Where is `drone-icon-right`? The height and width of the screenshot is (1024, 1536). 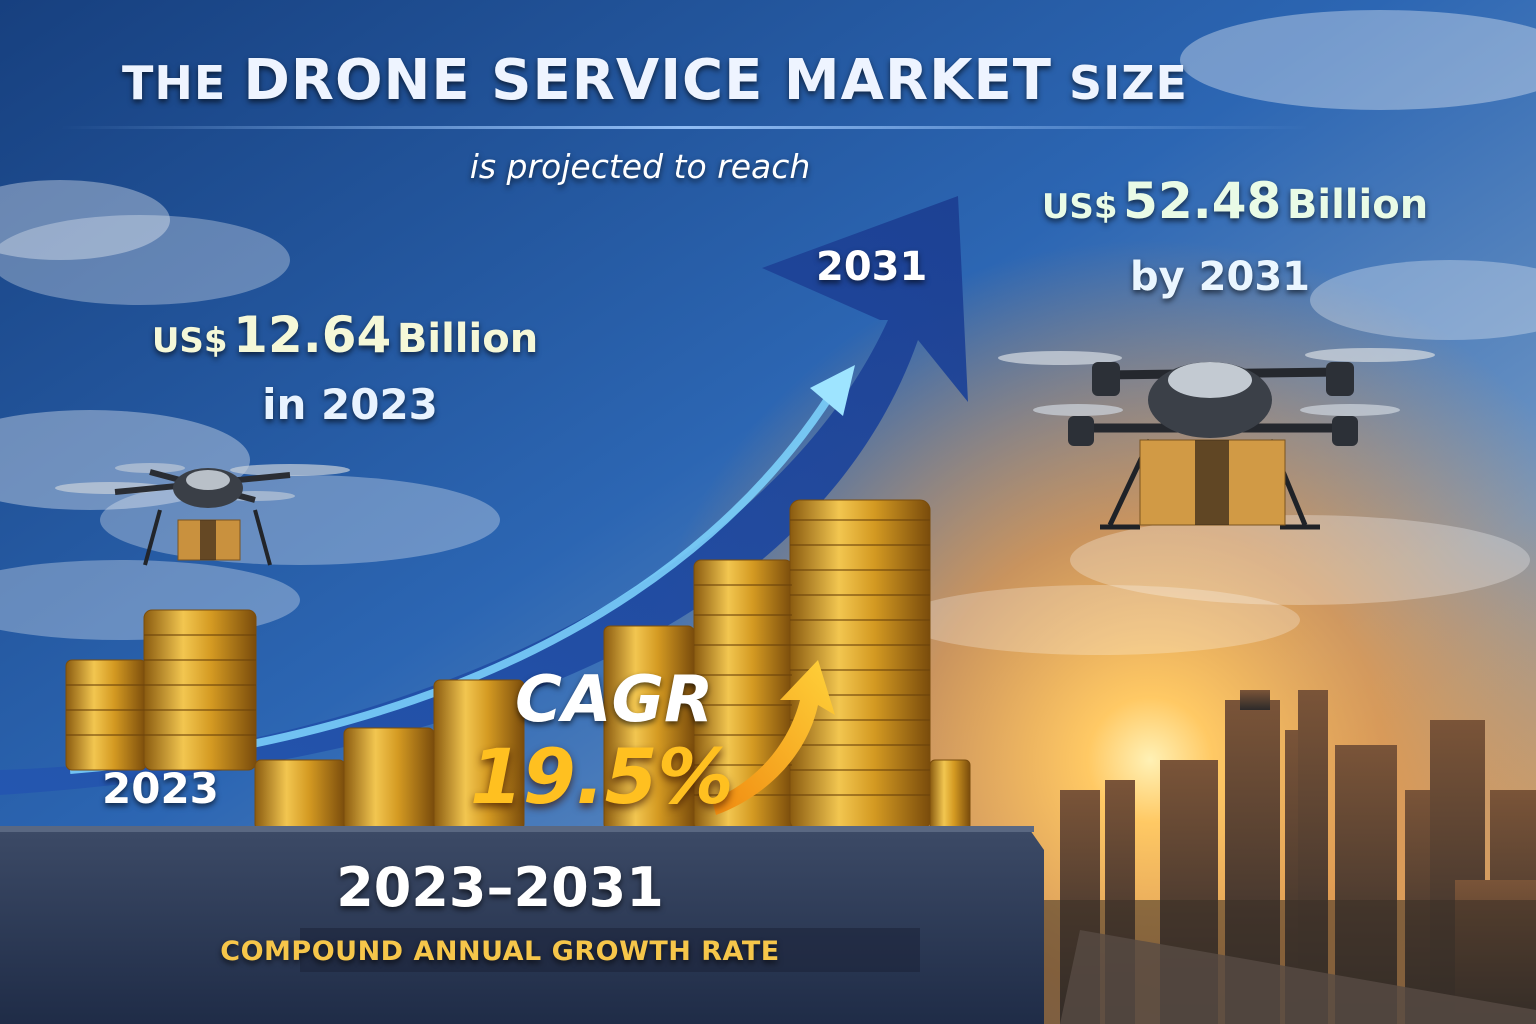
drone-icon-right is located at coordinates (1216, 439).